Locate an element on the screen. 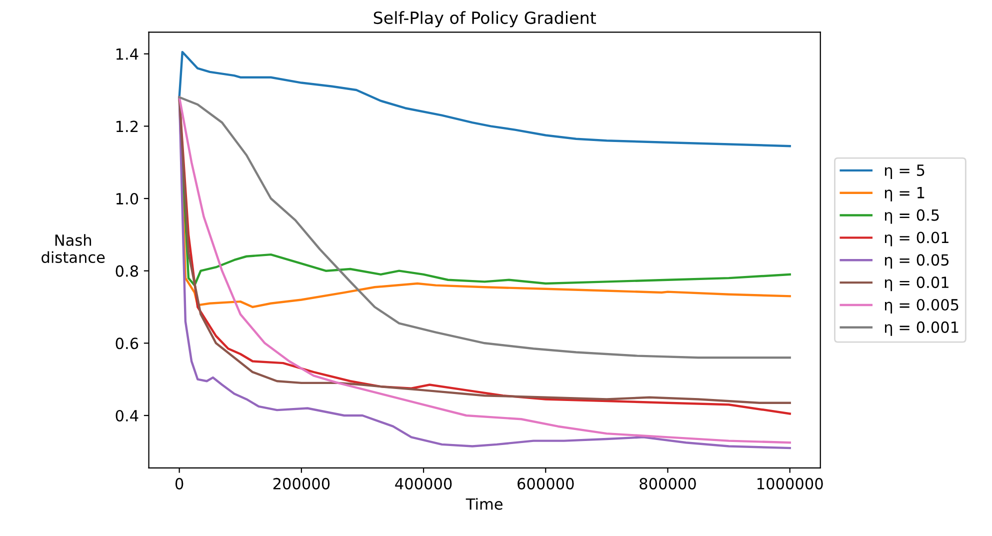  x-tick-label: 400000 is located at coordinates (423, 484).